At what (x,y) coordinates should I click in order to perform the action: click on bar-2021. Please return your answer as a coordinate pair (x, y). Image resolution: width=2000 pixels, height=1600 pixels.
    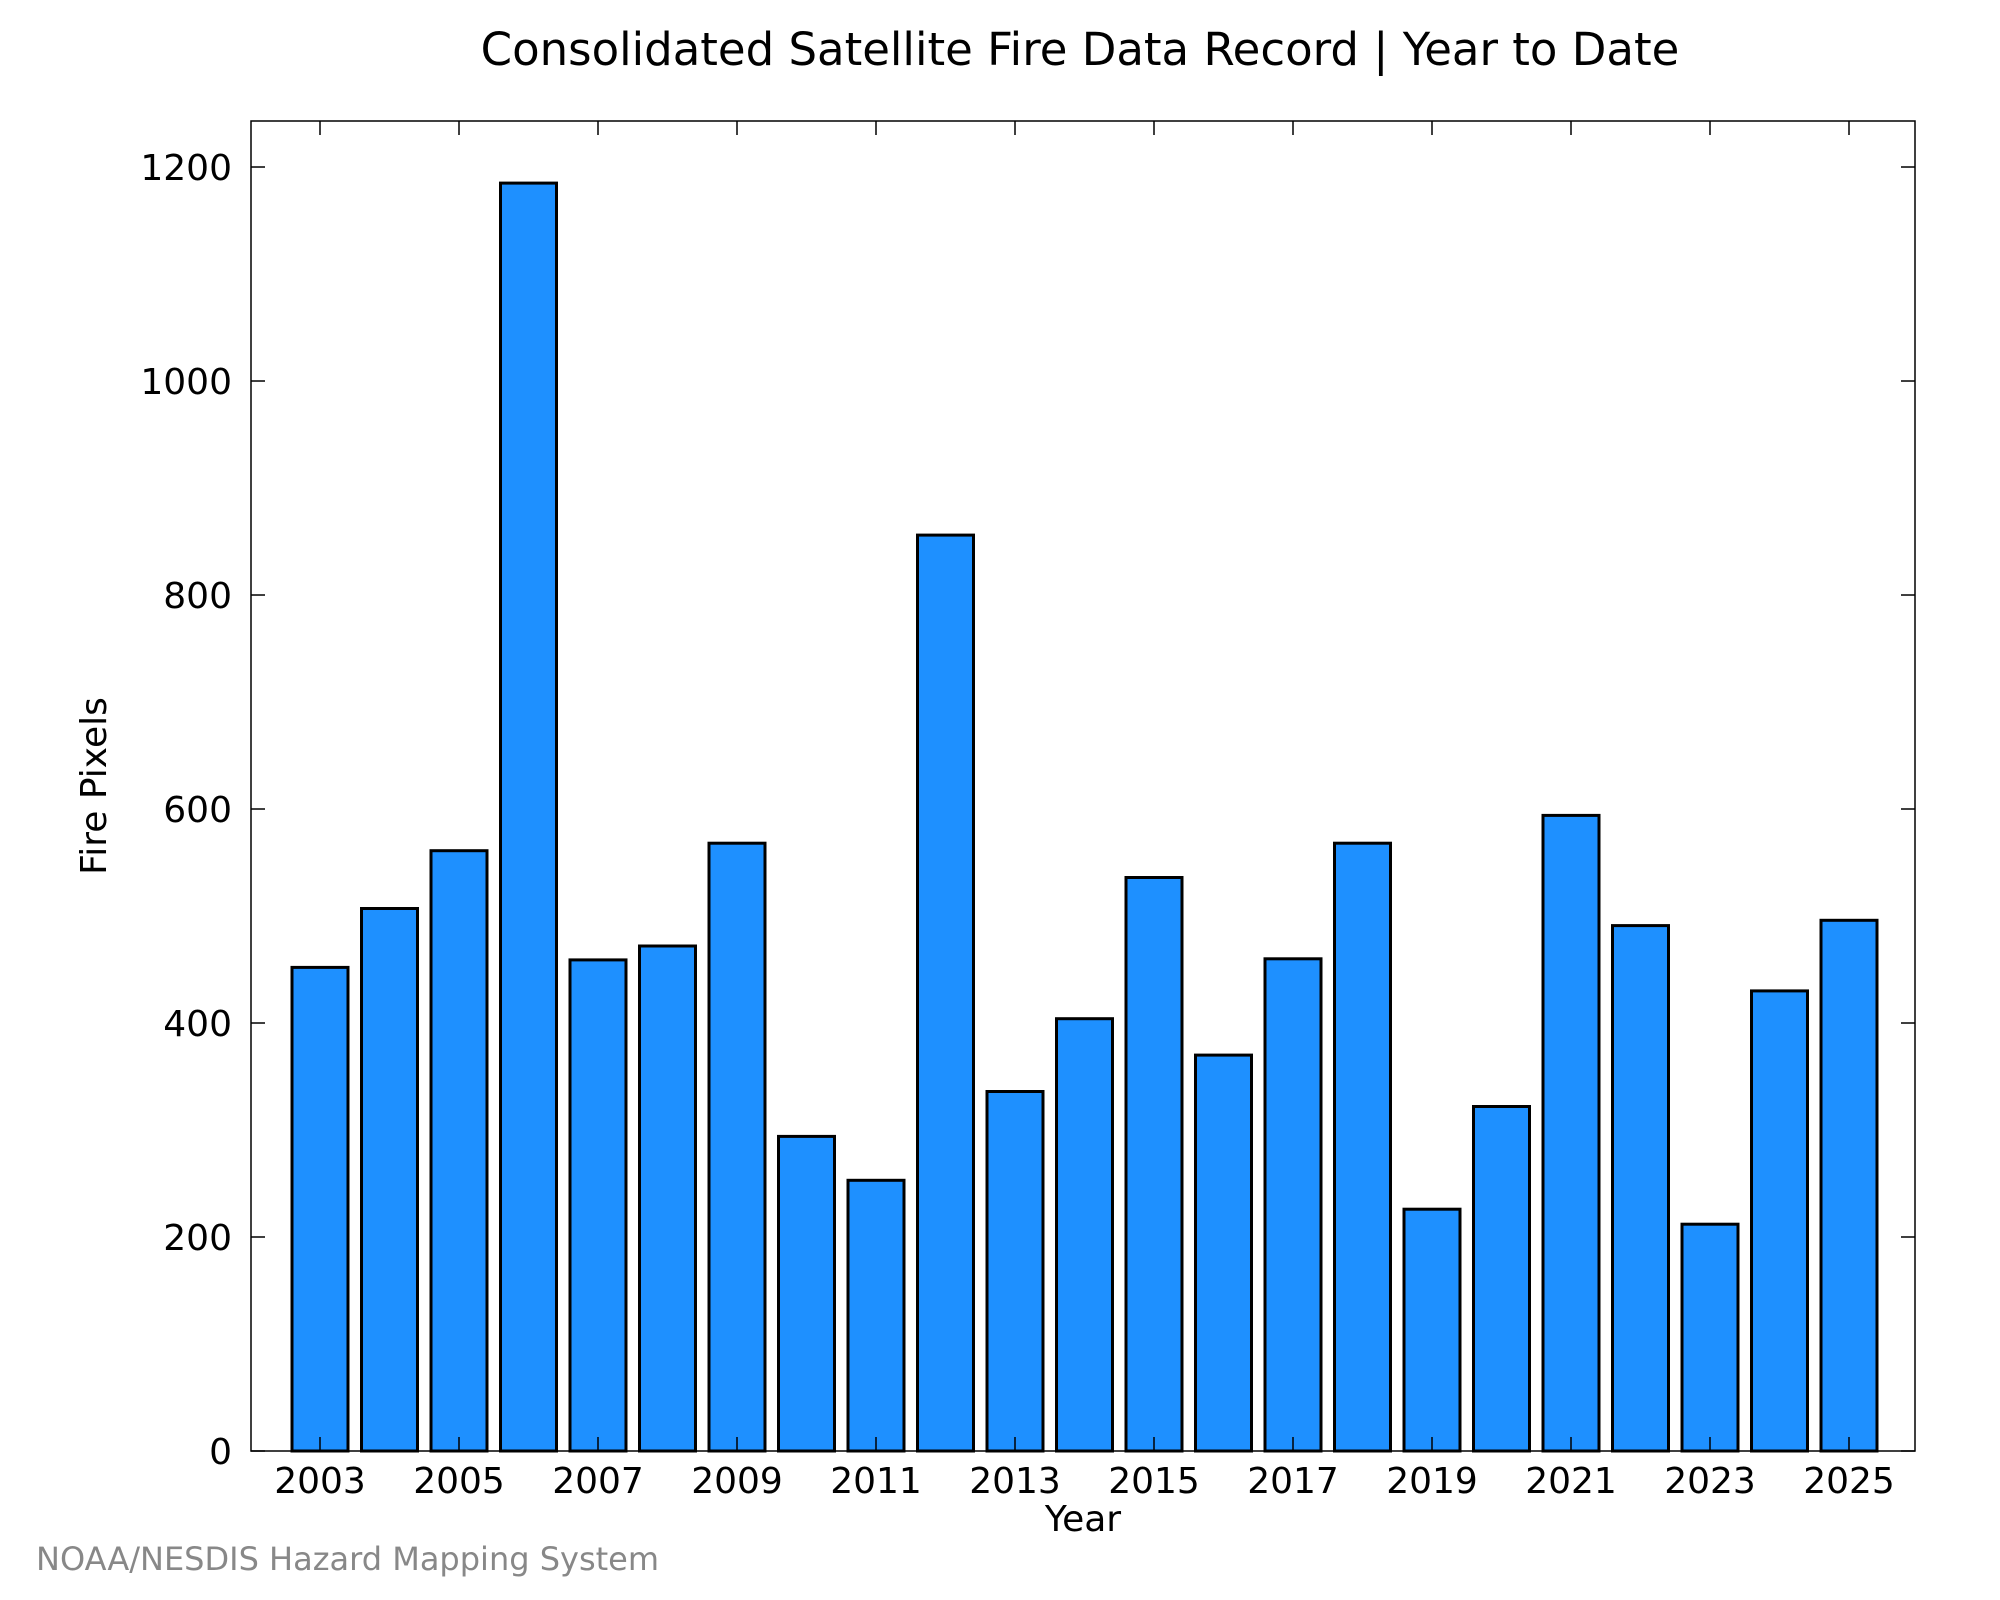
    Looking at the image, I should click on (1571, 1133).